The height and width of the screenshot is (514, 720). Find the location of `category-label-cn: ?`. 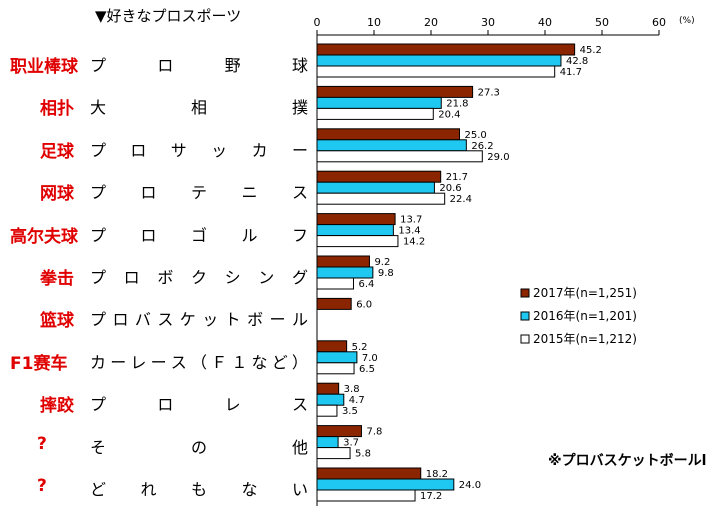

category-label-cn: ? is located at coordinates (42, 486).